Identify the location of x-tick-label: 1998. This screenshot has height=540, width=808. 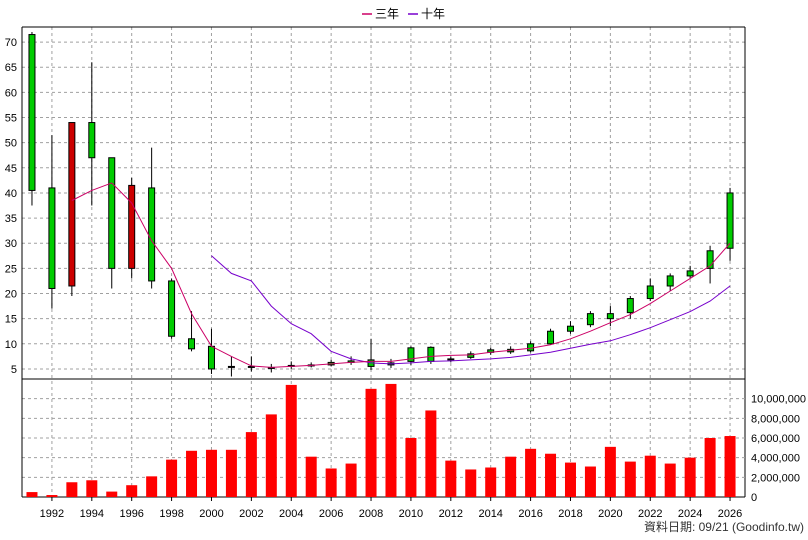
(171, 514).